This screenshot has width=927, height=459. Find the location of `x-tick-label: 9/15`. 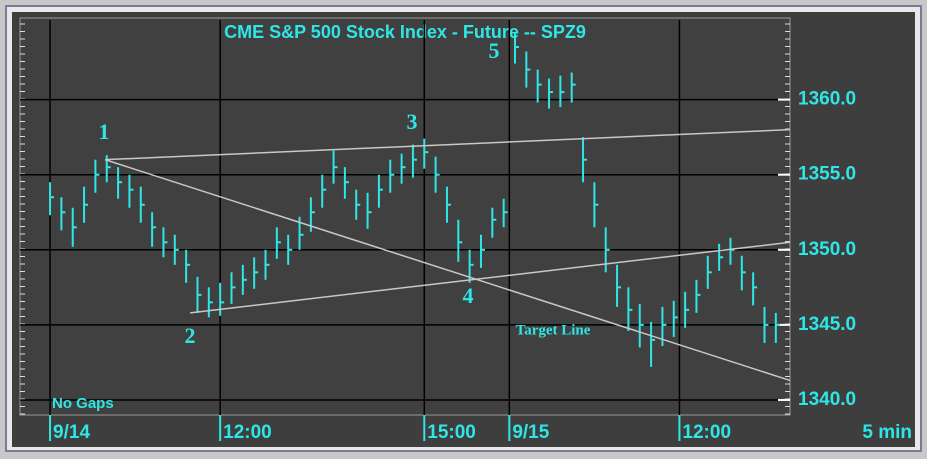

x-tick-label: 9/15 is located at coordinates (530, 432).